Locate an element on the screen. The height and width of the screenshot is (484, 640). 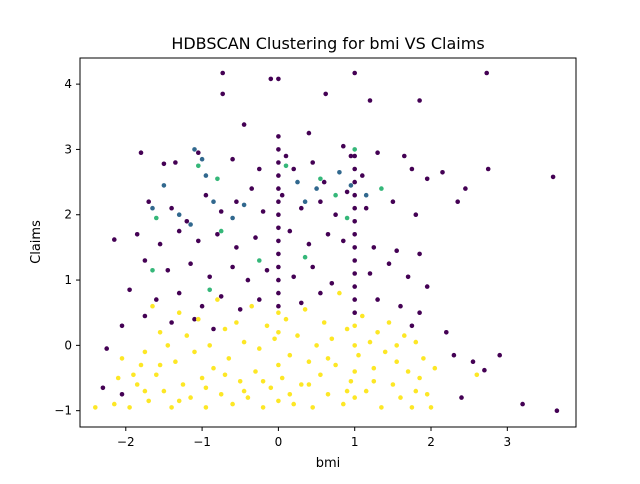
x-axis-label: bmi is located at coordinates (328, 463).